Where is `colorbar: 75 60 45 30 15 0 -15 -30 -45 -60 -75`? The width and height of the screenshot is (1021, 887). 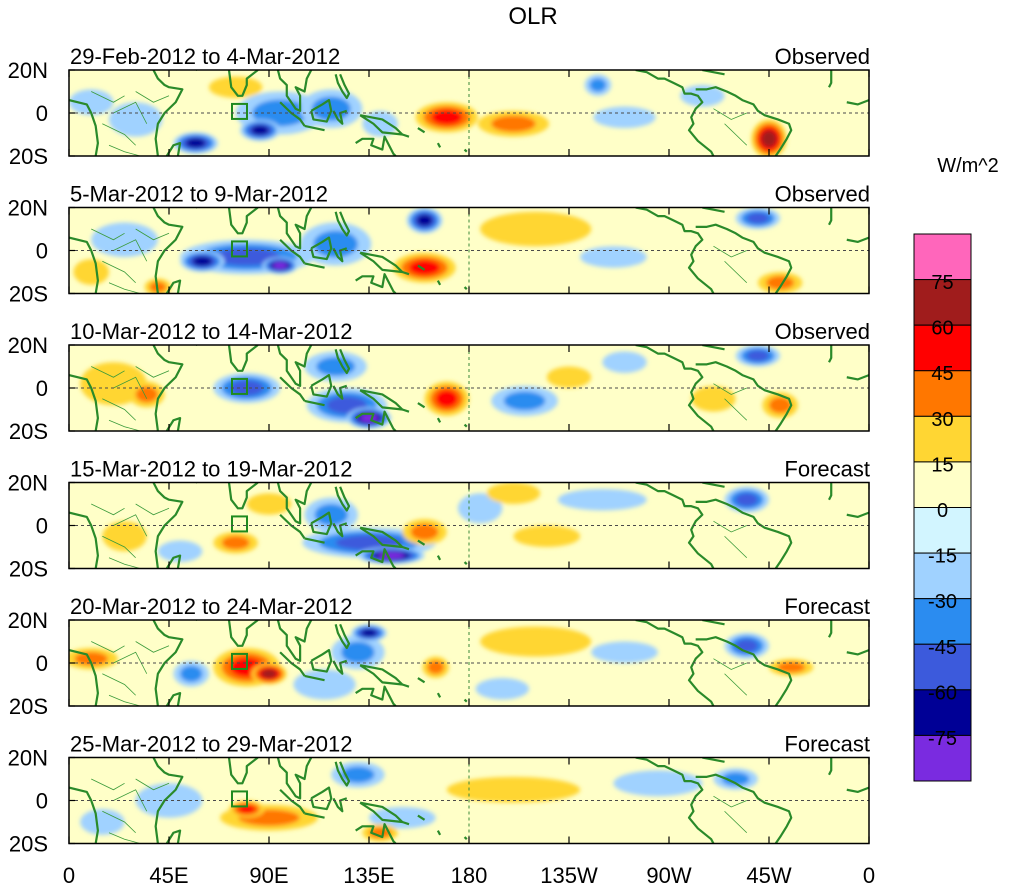 colorbar: 75 60 45 30 15 0 -15 -30 -45 -60 -75 is located at coordinates (942, 507).